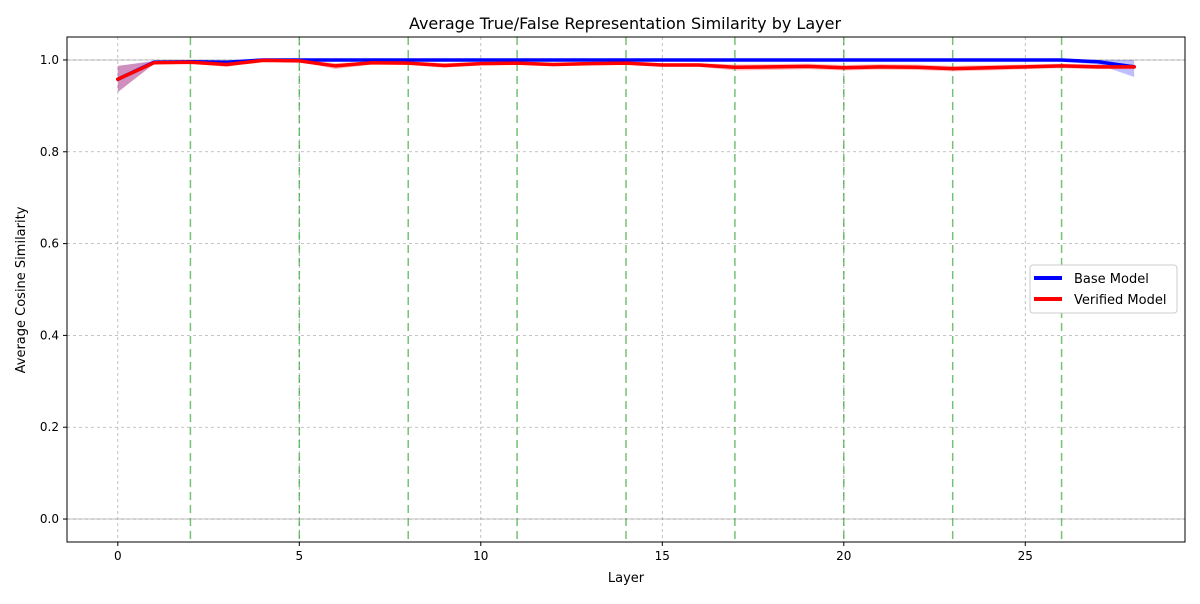 The image size is (1200, 604). I want to click on y-tick-label: 0.2, so click(49, 427).